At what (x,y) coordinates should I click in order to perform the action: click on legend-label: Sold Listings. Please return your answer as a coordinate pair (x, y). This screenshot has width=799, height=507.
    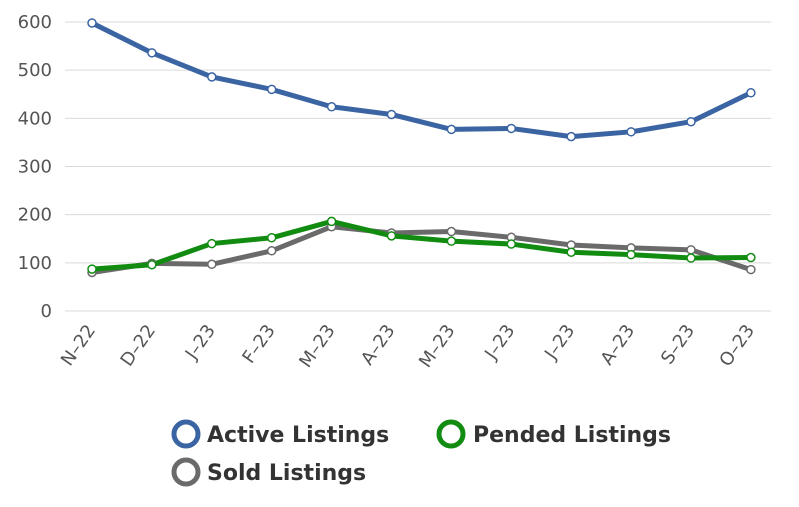
    Looking at the image, I should click on (286, 473).